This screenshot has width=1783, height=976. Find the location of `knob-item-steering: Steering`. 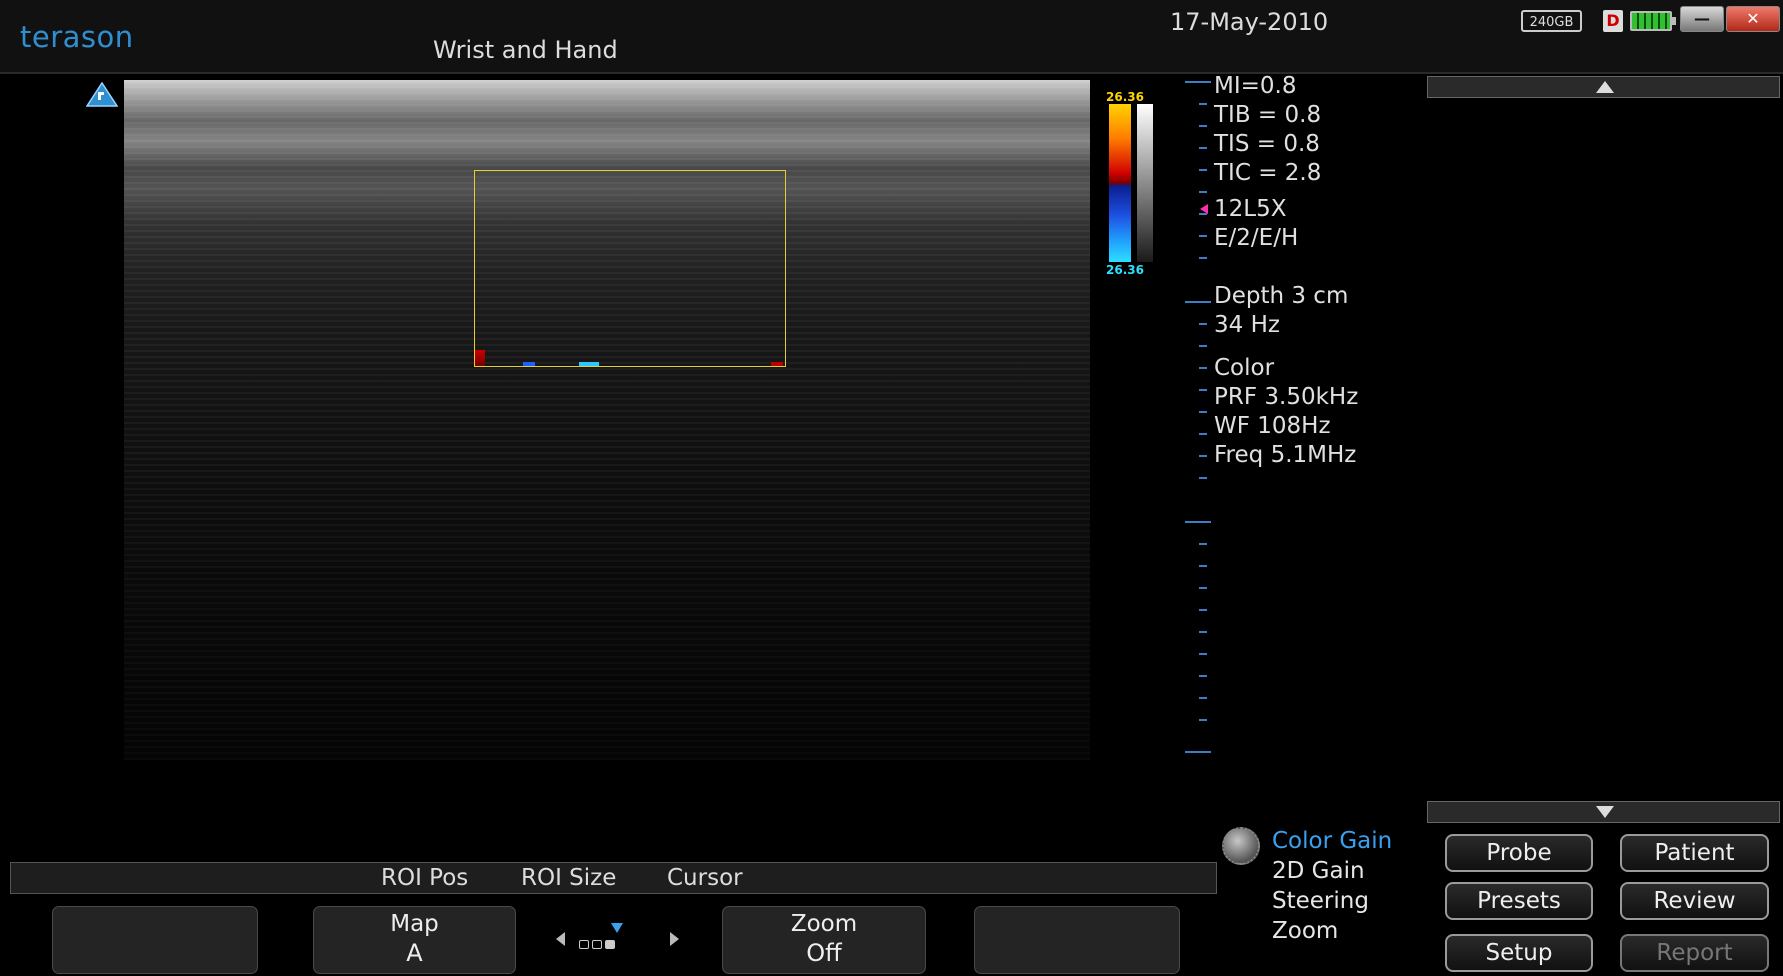

knob-item-steering: Steering is located at coordinates (1320, 901).